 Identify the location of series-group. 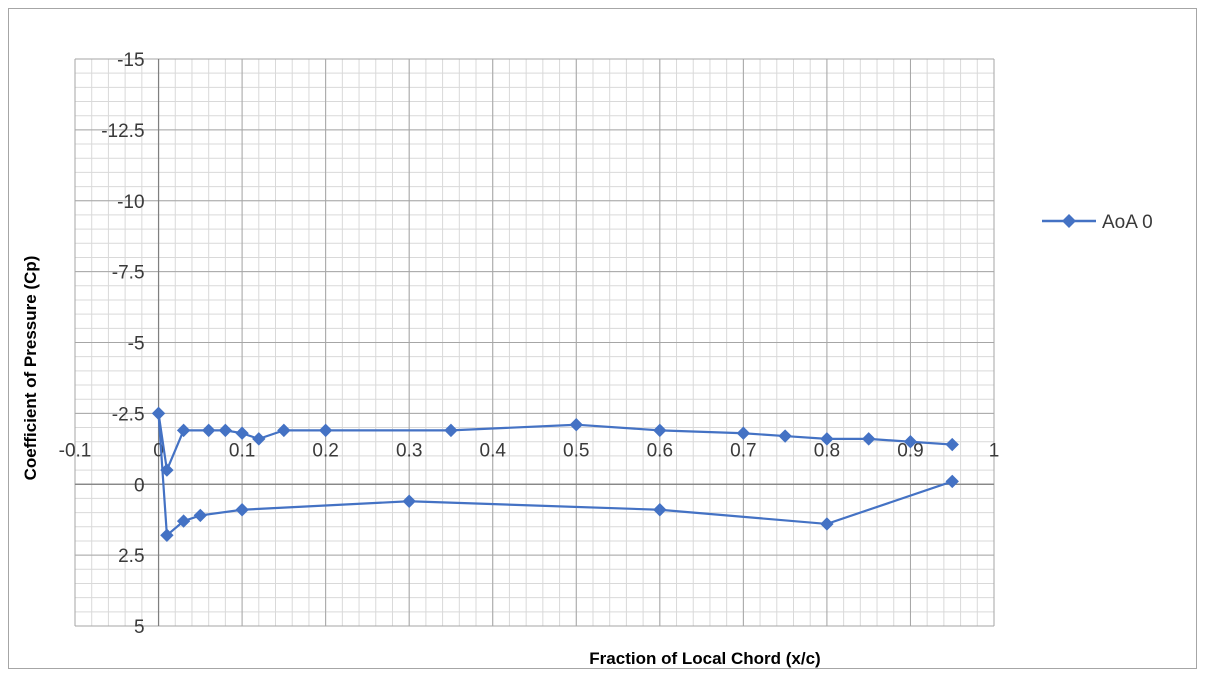
(555, 474).